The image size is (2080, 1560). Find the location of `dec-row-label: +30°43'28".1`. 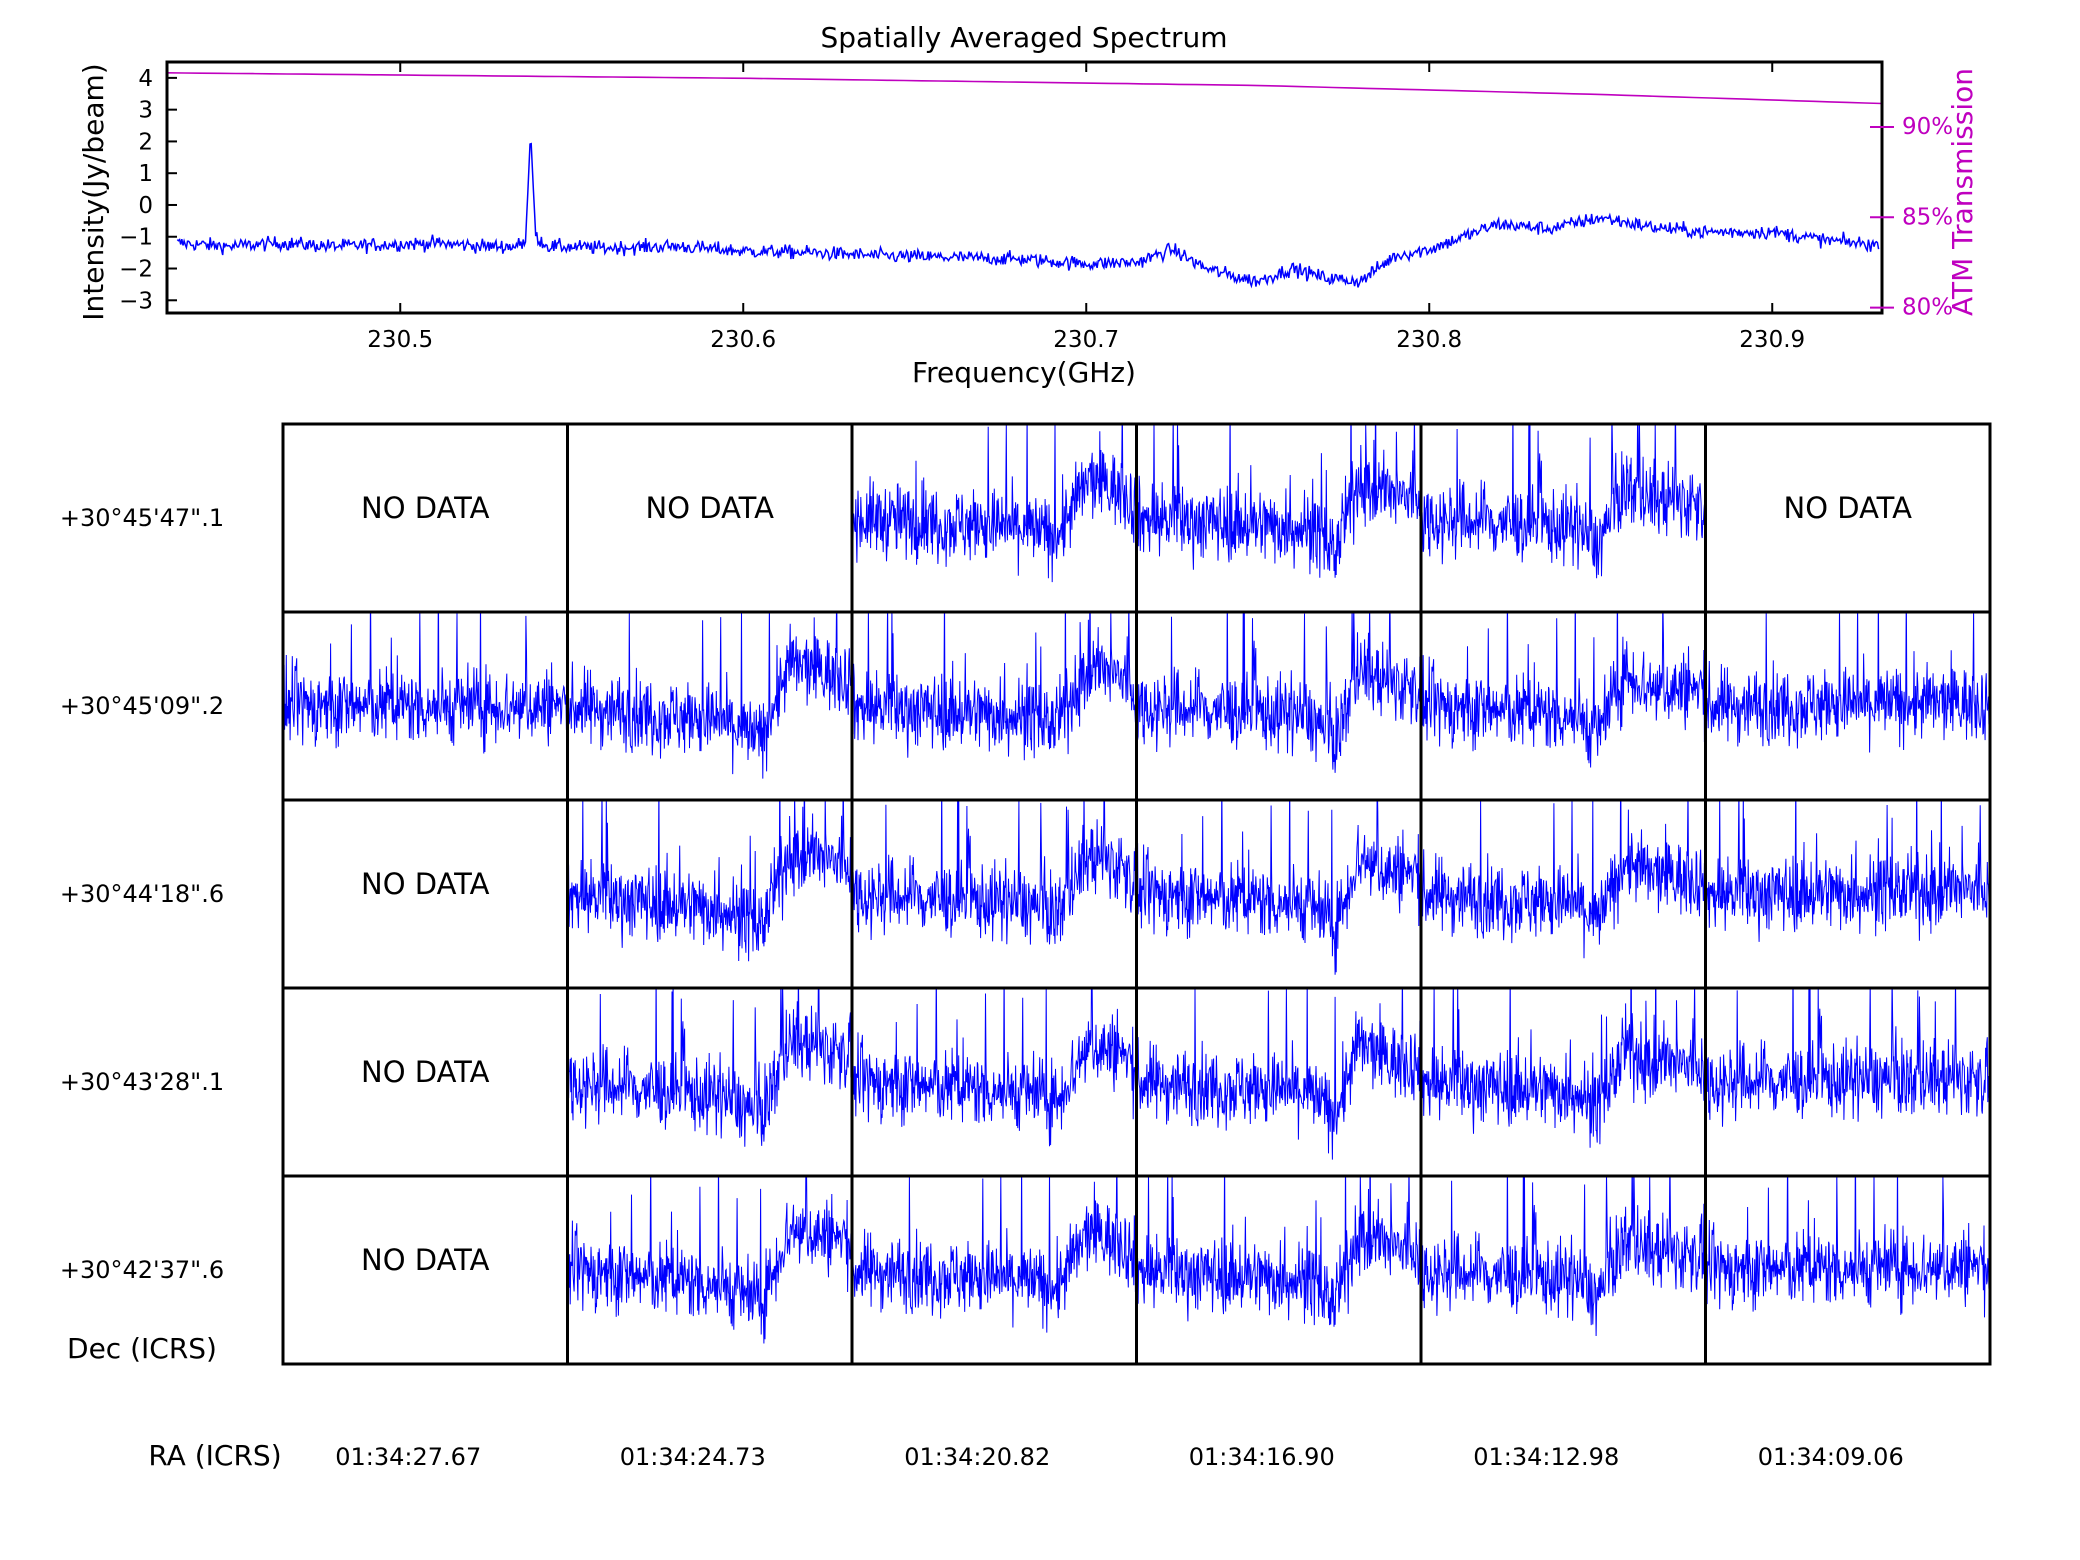

dec-row-label: +30°43'28".1 is located at coordinates (142, 1082).